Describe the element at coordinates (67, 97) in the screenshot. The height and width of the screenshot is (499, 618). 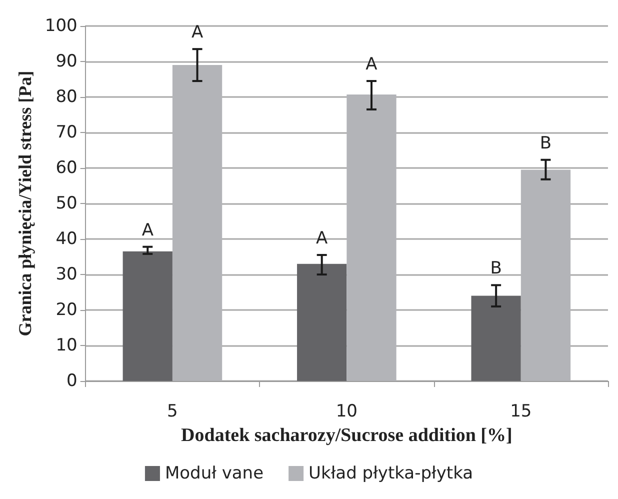
I see `y-tick-label: 80` at that location.